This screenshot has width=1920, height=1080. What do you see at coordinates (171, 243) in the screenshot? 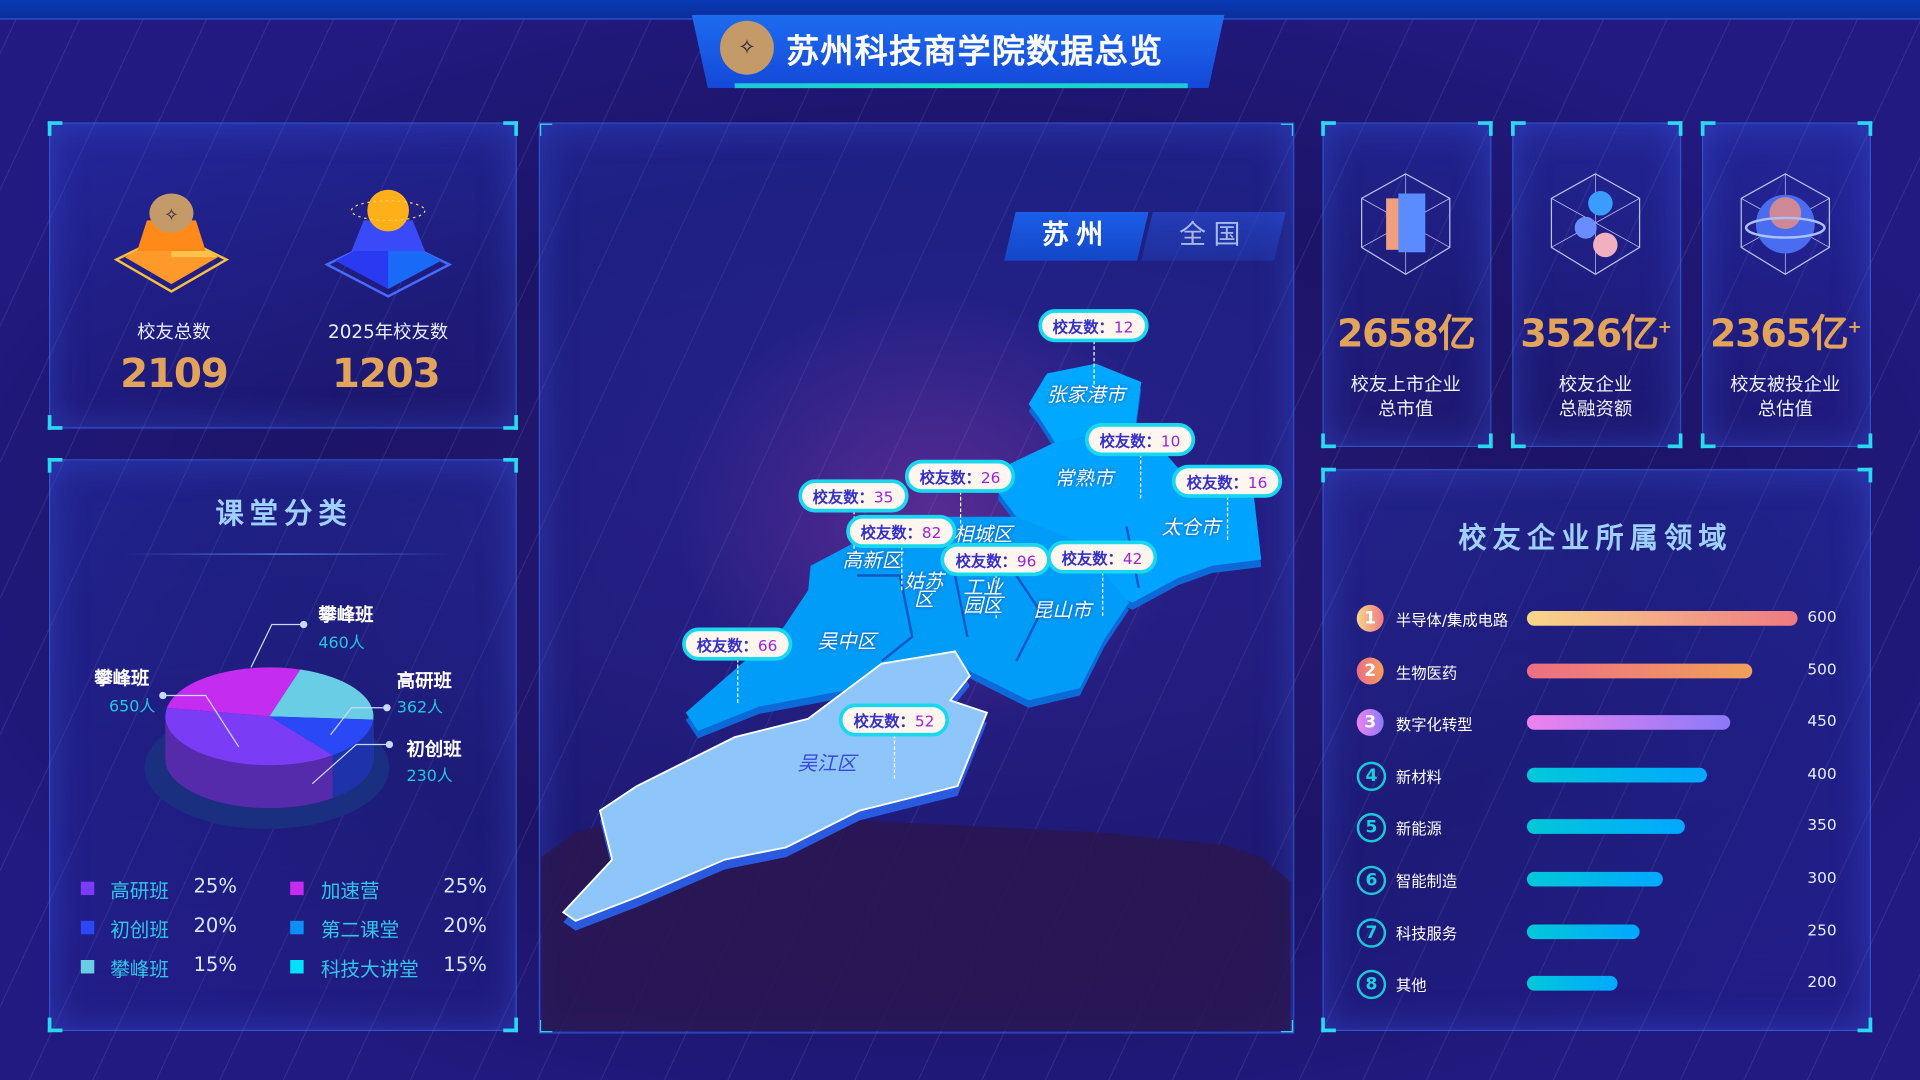
I see `gold-trophy-icon: ✧` at bounding box center [171, 243].